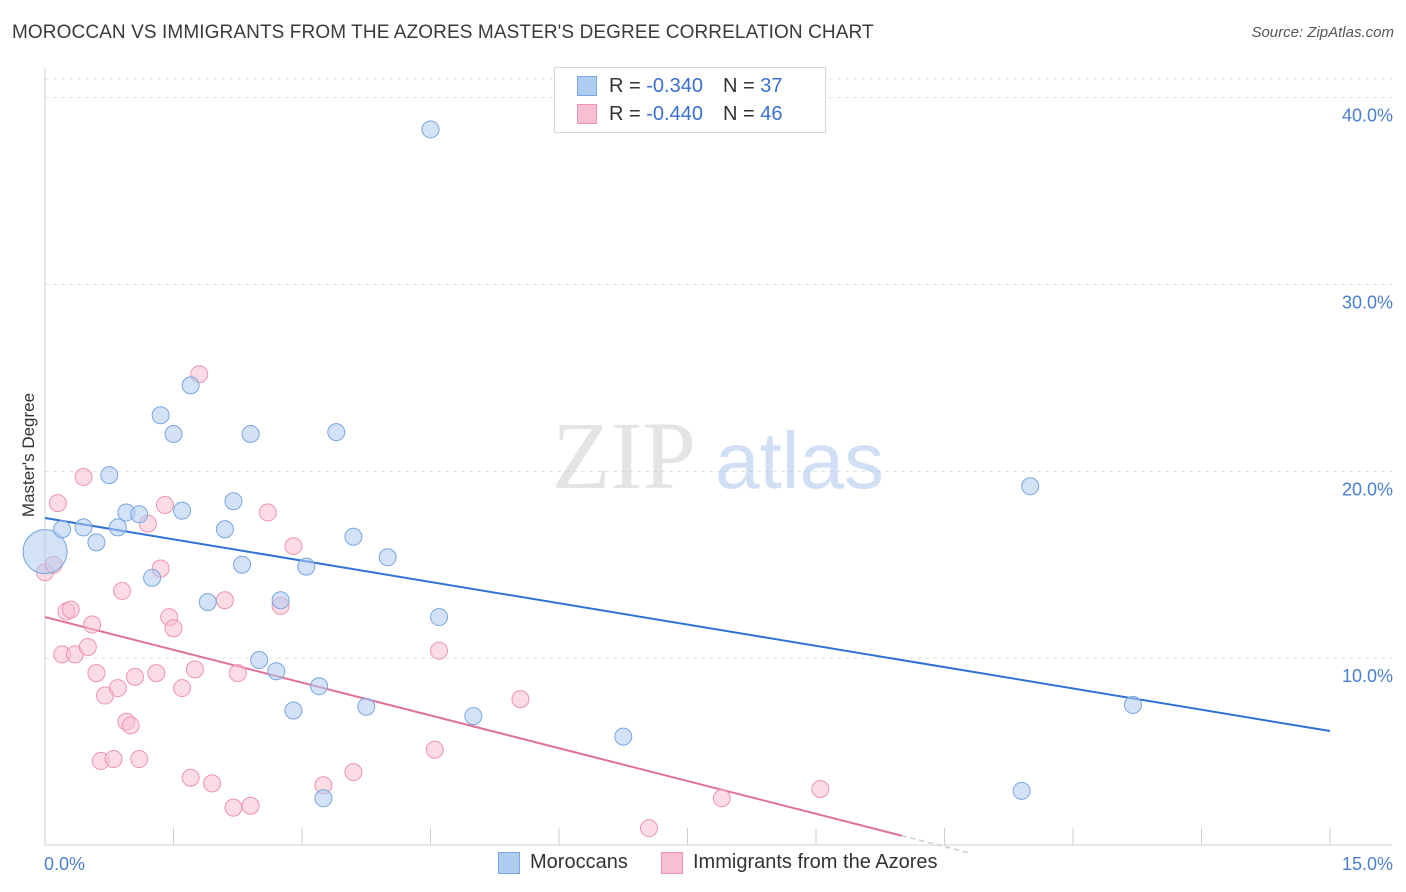  I want to click on watermark-atlas: atlas, so click(799, 460).